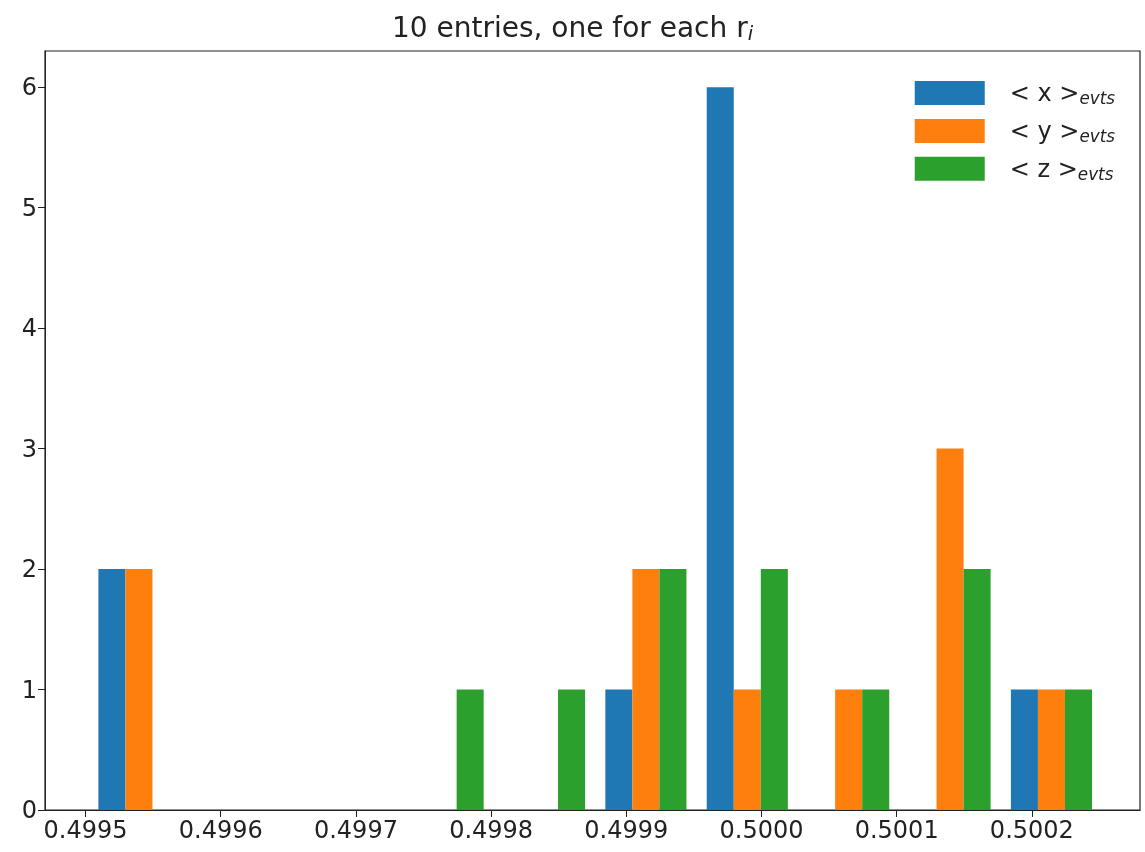 The image size is (1145, 852). Describe the element at coordinates (761, 830) in the screenshot. I see `x-tick-label: 0.5000` at that location.